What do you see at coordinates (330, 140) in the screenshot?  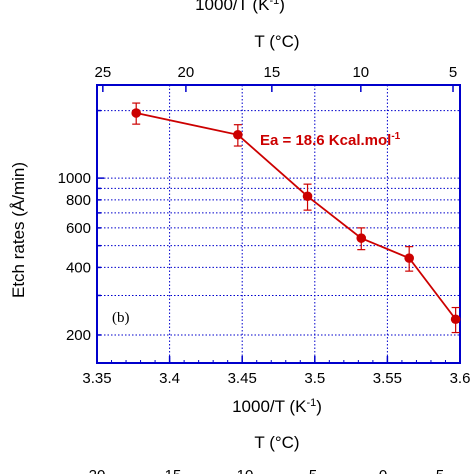 I see `activation-energy-annotation: Ea = 18.6 Kcal.mol-1` at bounding box center [330, 140].